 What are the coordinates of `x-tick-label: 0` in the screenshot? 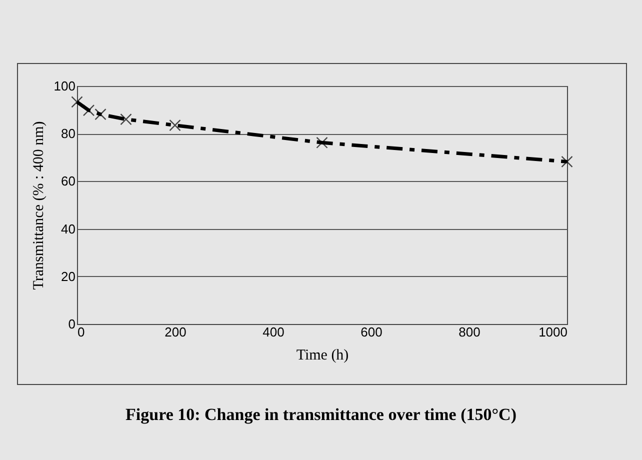 It's located at (81, 332).